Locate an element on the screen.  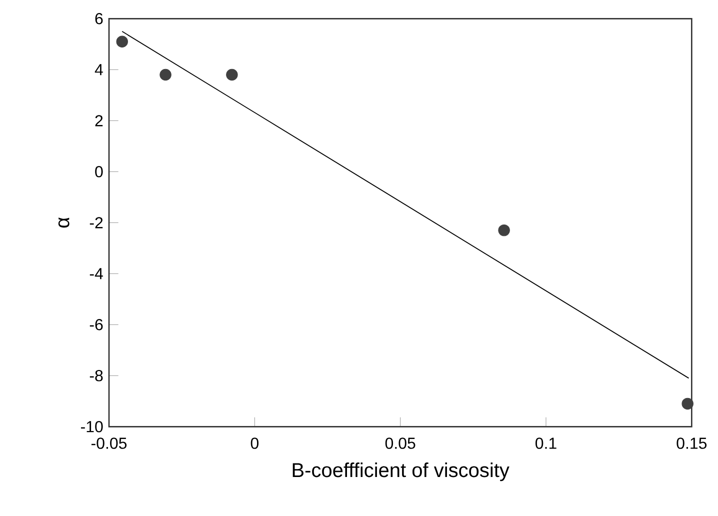
y-tick-label: -6 is located at coordinates (96, 324).